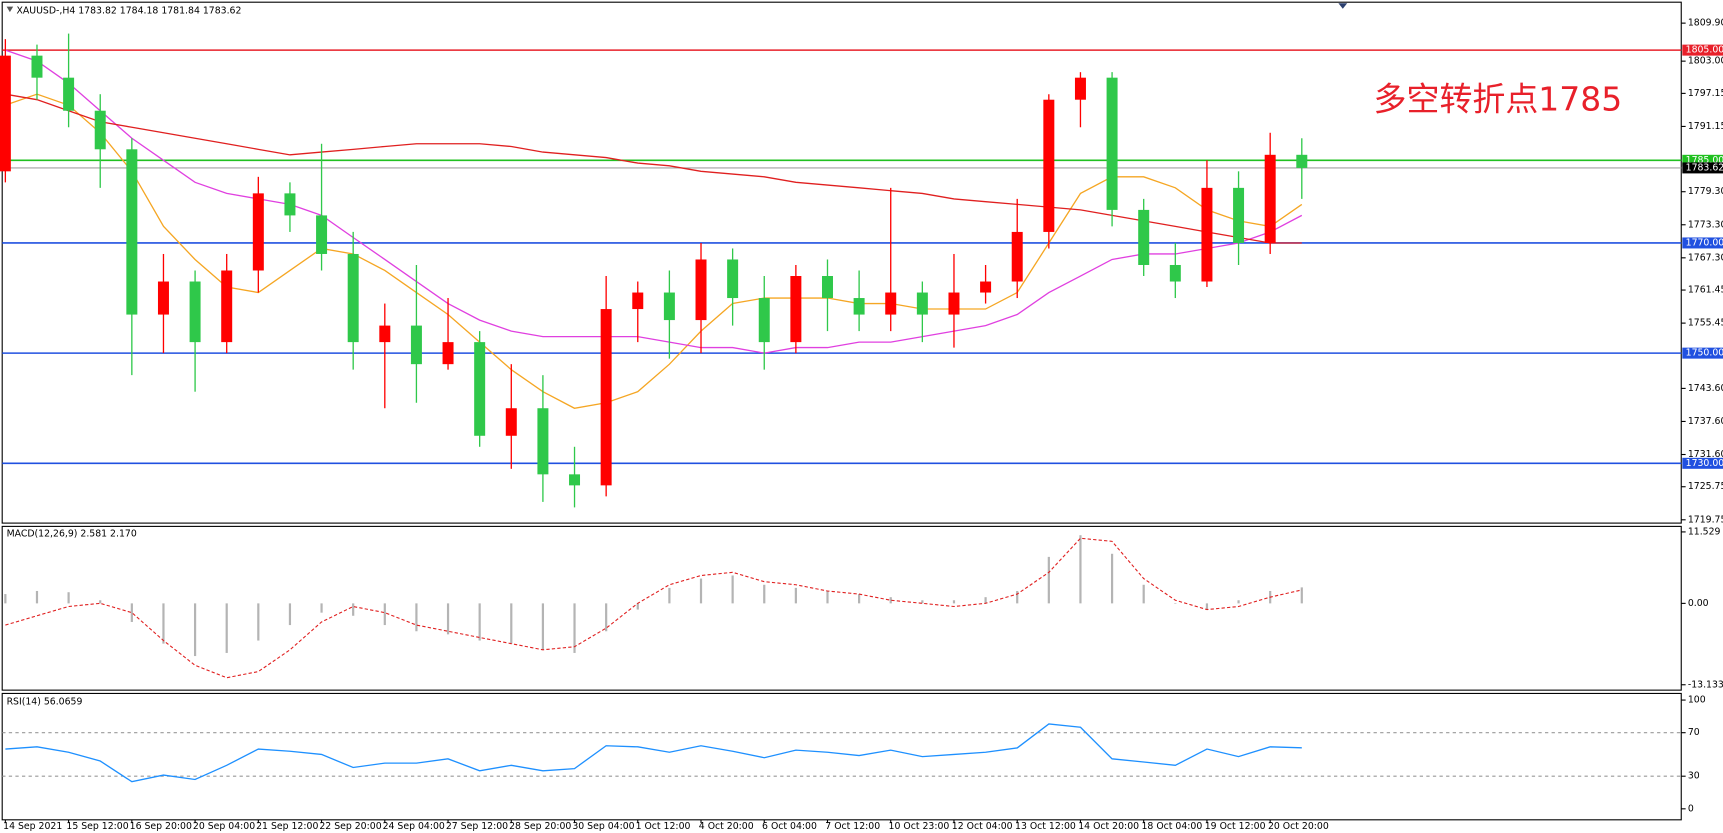  I want to click on x-tick-label: 22 Sep 20:00, so click(350, 826).